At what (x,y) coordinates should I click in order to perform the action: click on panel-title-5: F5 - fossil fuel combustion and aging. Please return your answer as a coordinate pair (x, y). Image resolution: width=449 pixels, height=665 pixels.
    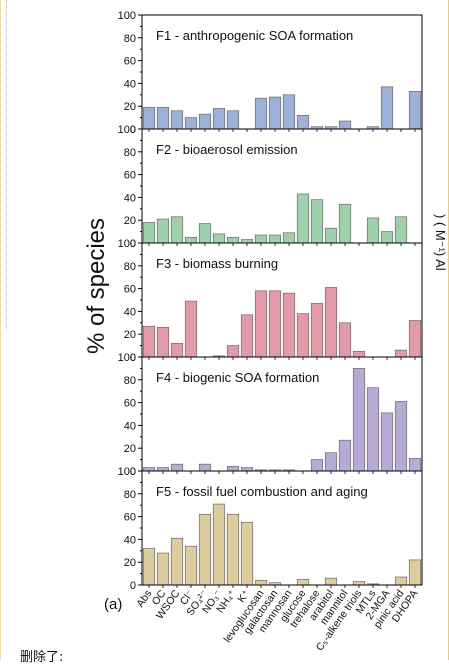
    Looking at the image, I should click on (262, 491).